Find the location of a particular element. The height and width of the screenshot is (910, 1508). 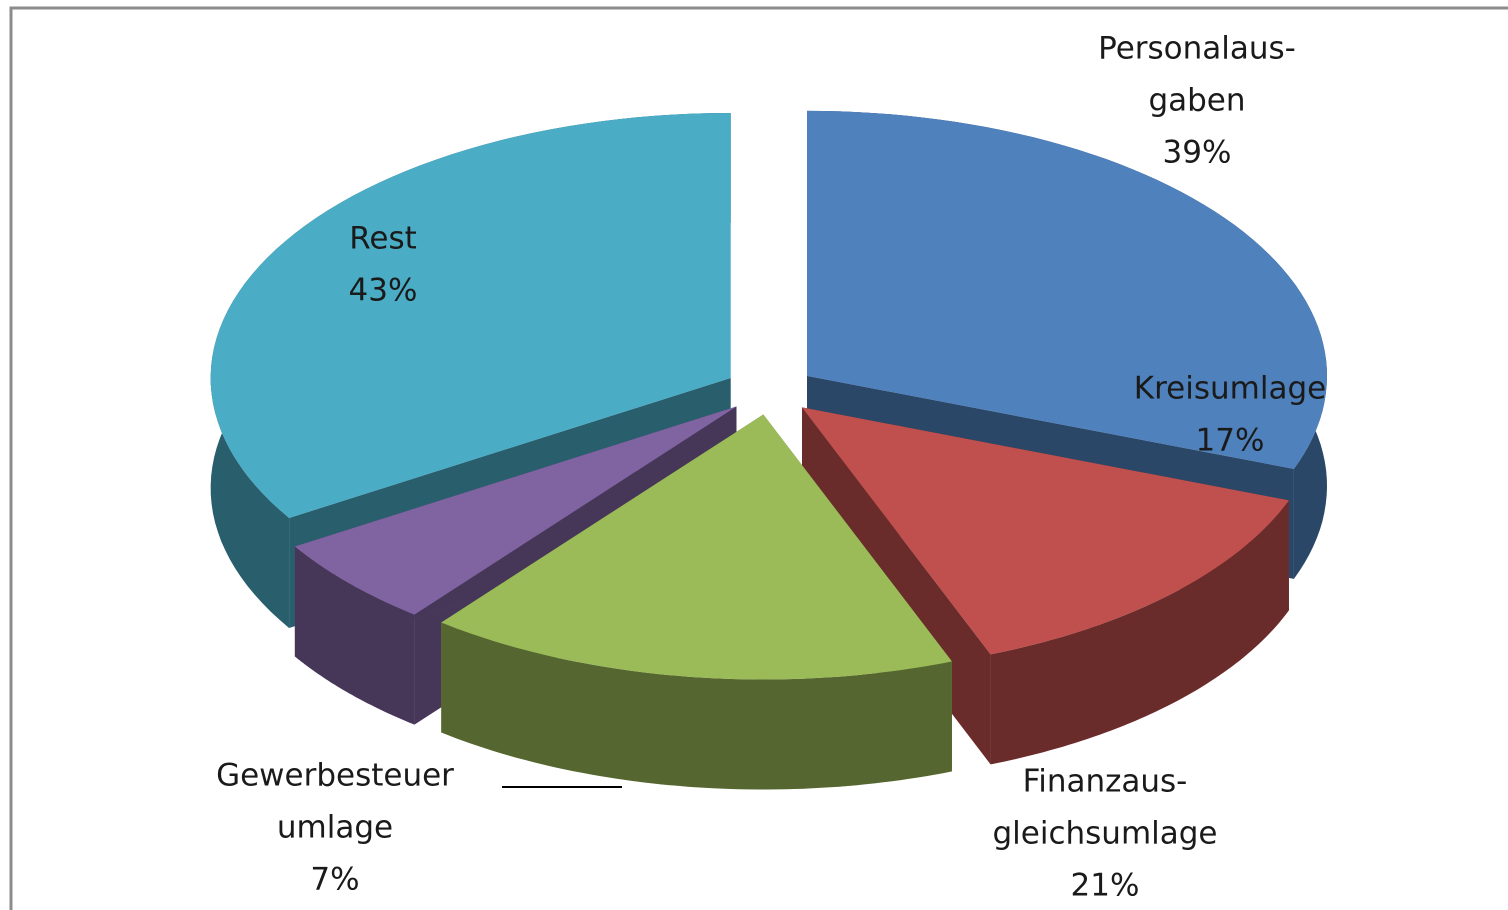

data-label-value: 39% is located at coordinates (1197, 153).